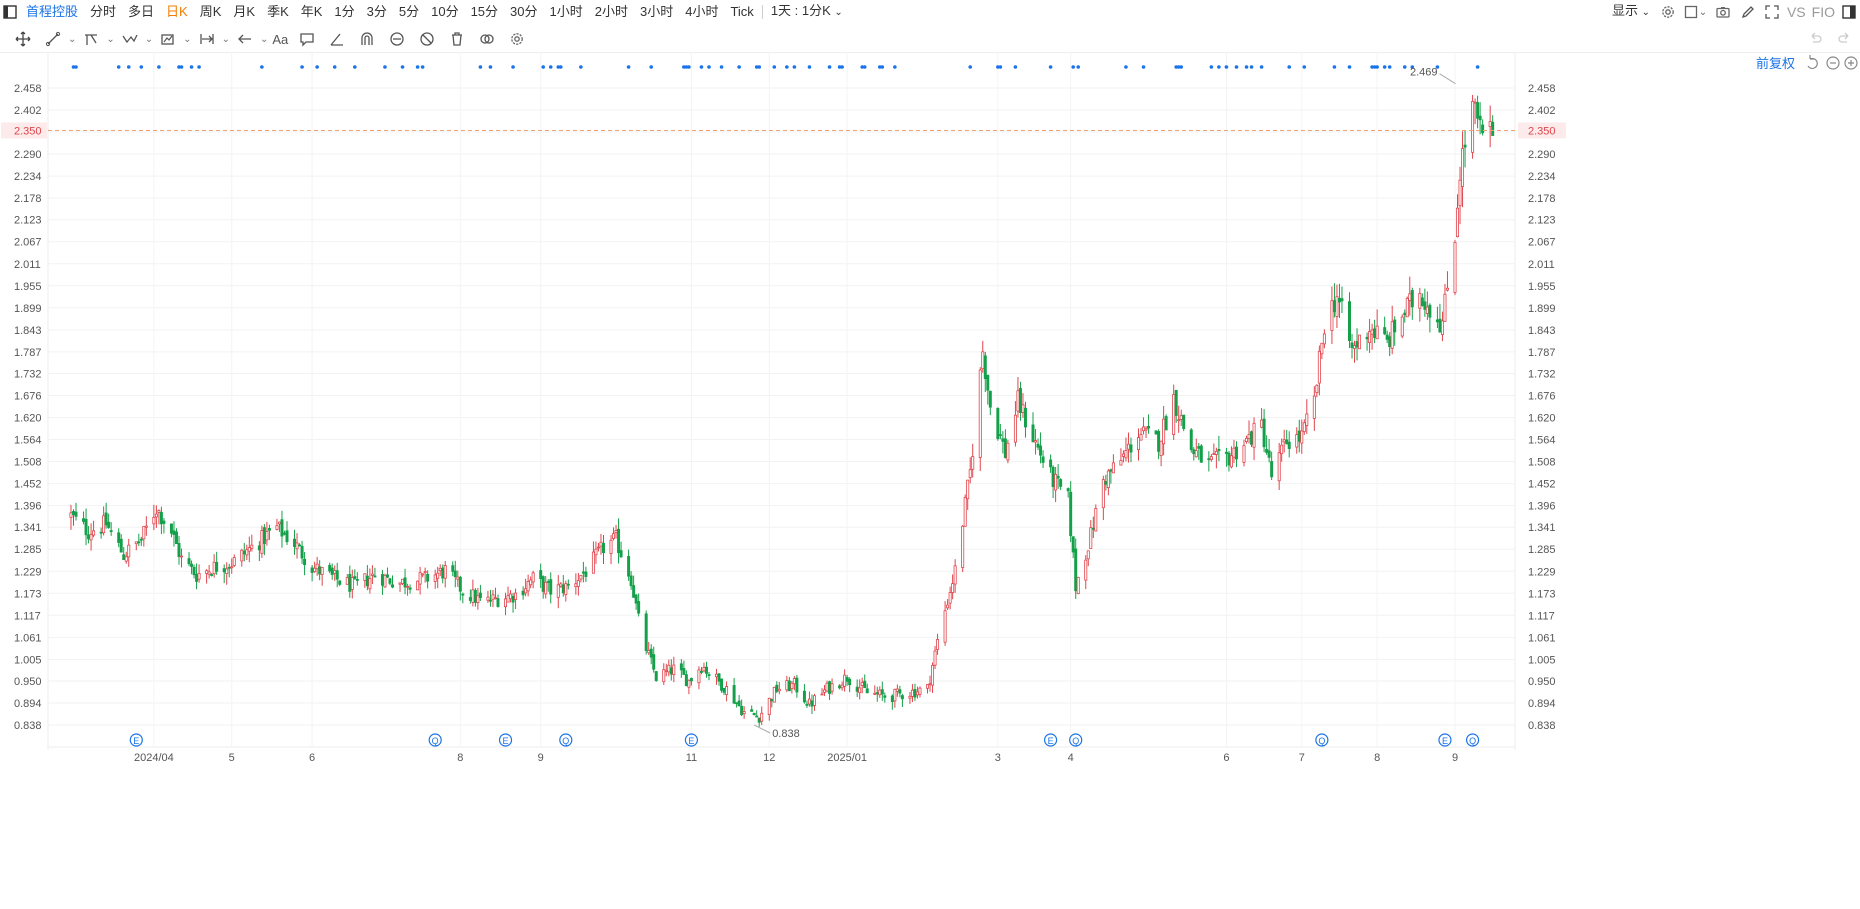 This screenshot has width=1860, height=909. What do you see at coordinates (1748, 12) in the screenshot?
I see `pencil-icon` at bounding box center [1748, 12].